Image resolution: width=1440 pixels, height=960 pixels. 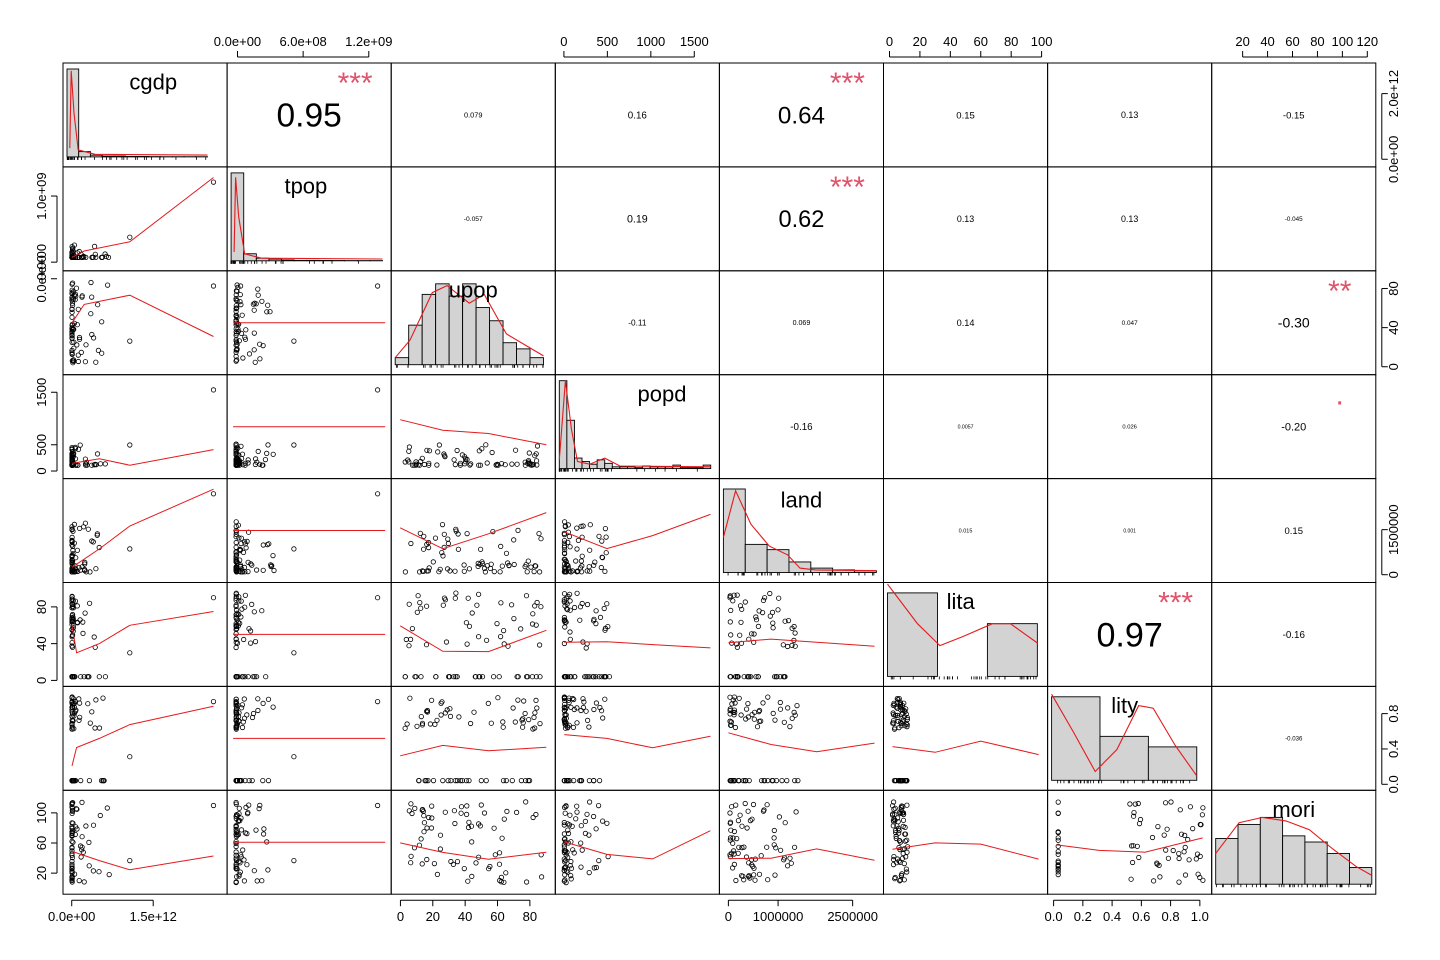 I want to click on correlation-value: 0.015, so click(x=966, y=531).